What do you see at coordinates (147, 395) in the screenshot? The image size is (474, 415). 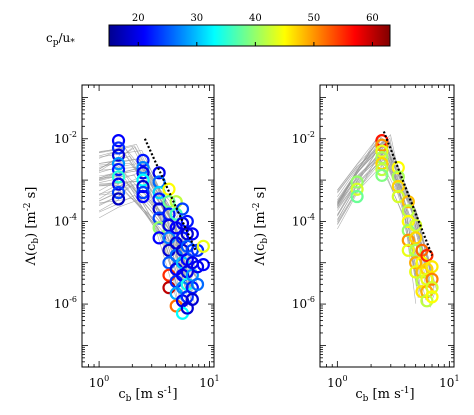 I see `left-xlabel: cb [m s-1]` at bounding box center [147, 395].